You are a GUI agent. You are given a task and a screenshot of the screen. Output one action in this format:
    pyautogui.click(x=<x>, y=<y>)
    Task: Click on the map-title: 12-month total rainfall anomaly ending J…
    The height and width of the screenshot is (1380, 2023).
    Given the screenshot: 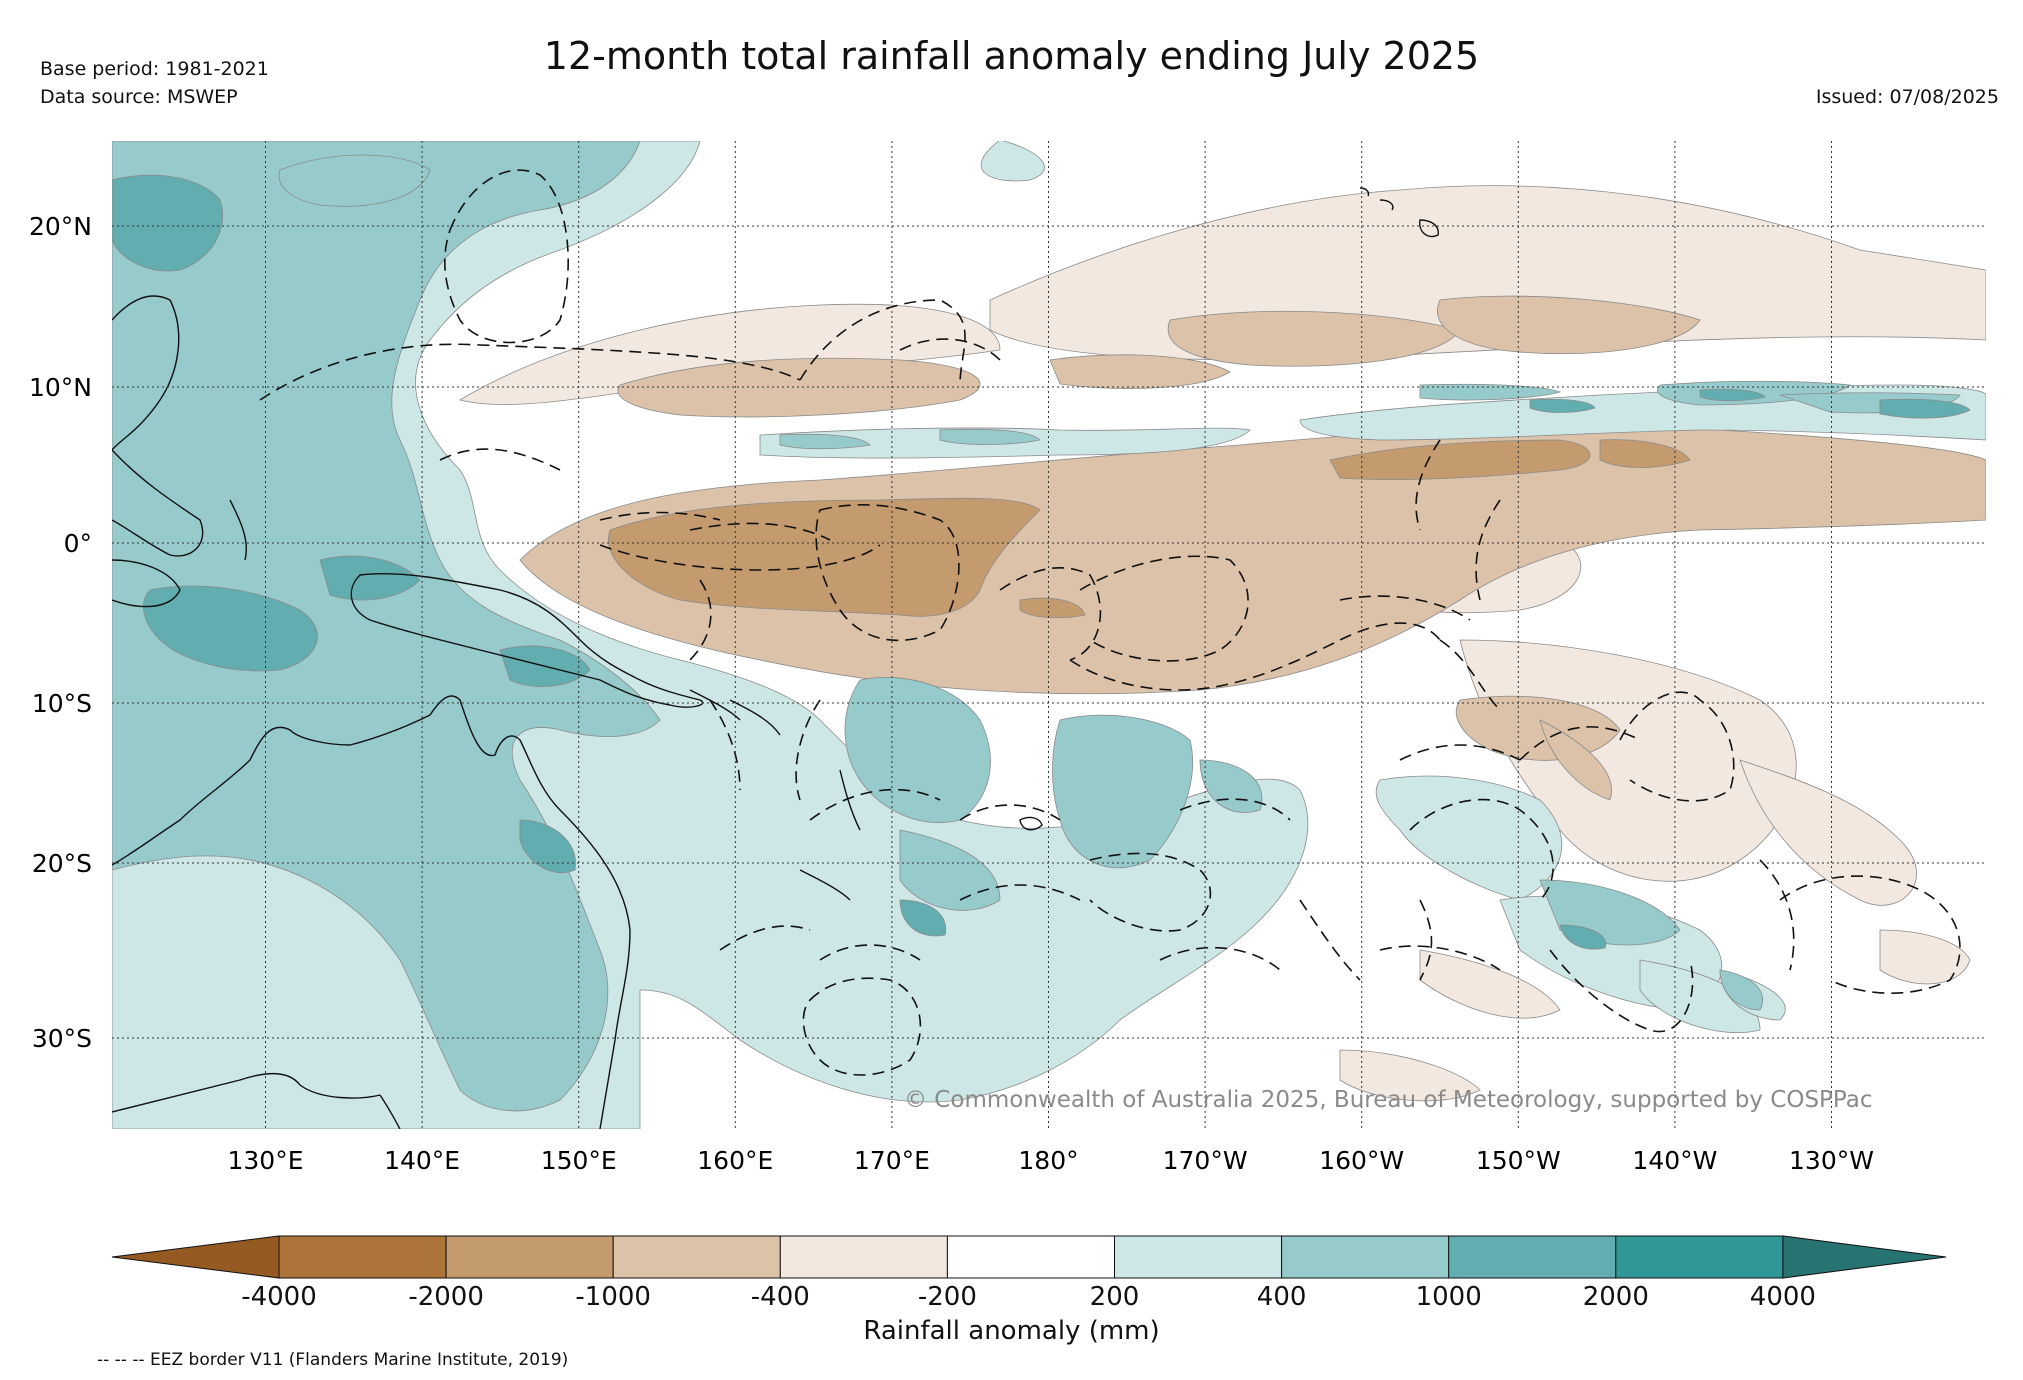 What is the action you would take?
    pyautogui.click(x=1011, y=56)
    